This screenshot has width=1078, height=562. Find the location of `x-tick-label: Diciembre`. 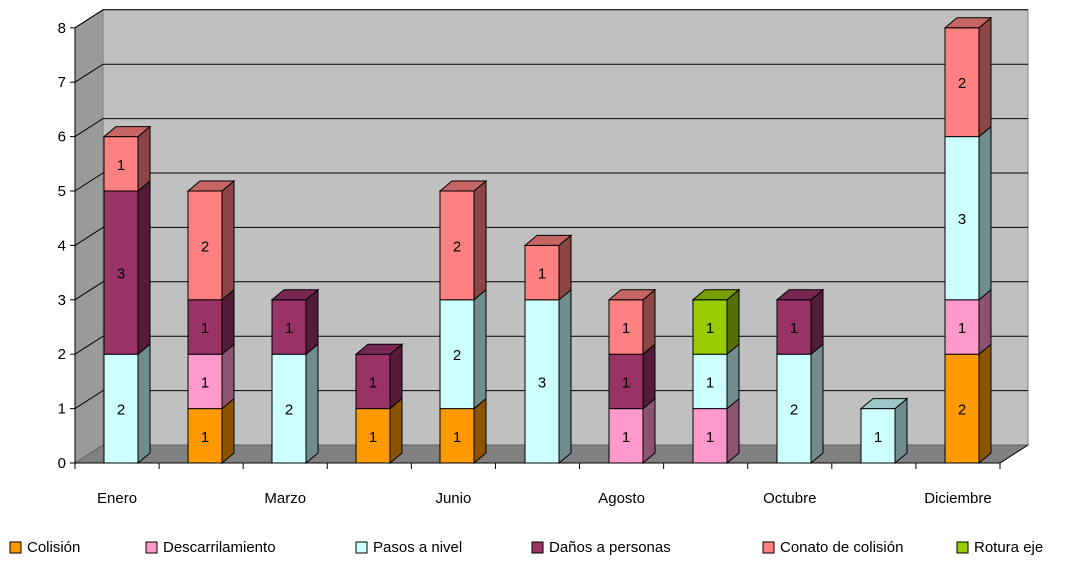

x-tick-label: Diciembre is located at coordinates (958, 498).